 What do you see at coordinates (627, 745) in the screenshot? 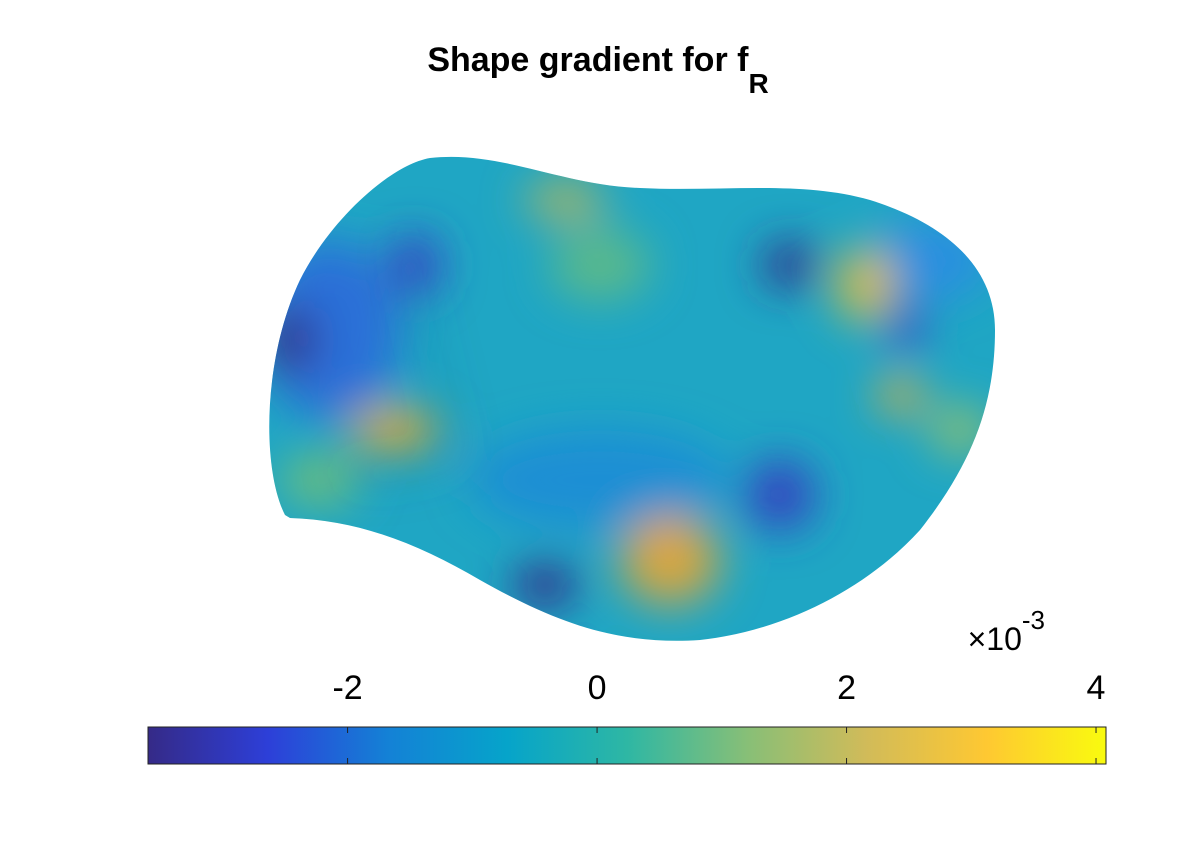
I see `colorbar` at bounding box center [627, 745].